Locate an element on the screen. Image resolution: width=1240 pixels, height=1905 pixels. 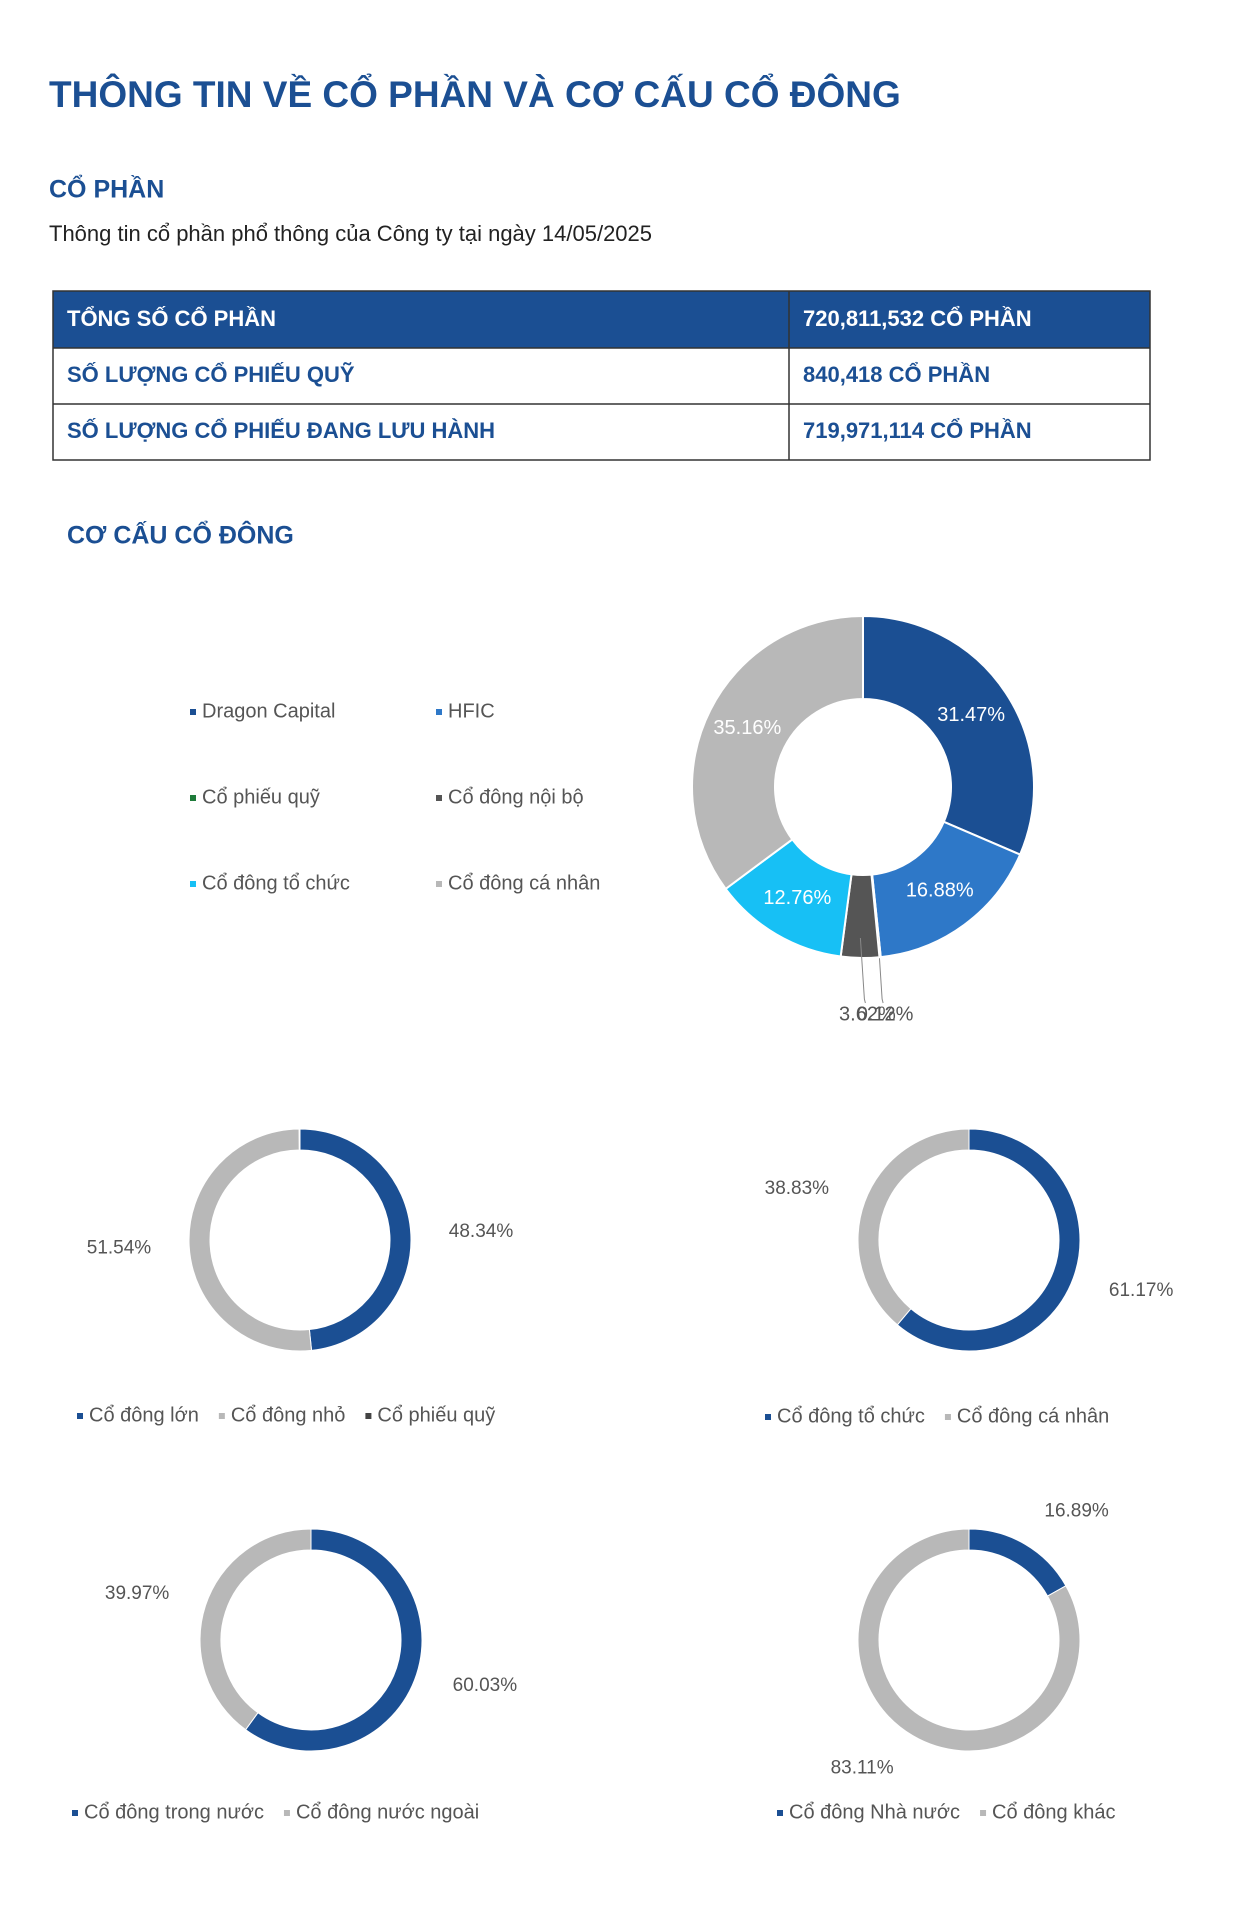
data-label: 0.12% is located at coordinates (885, 1014).